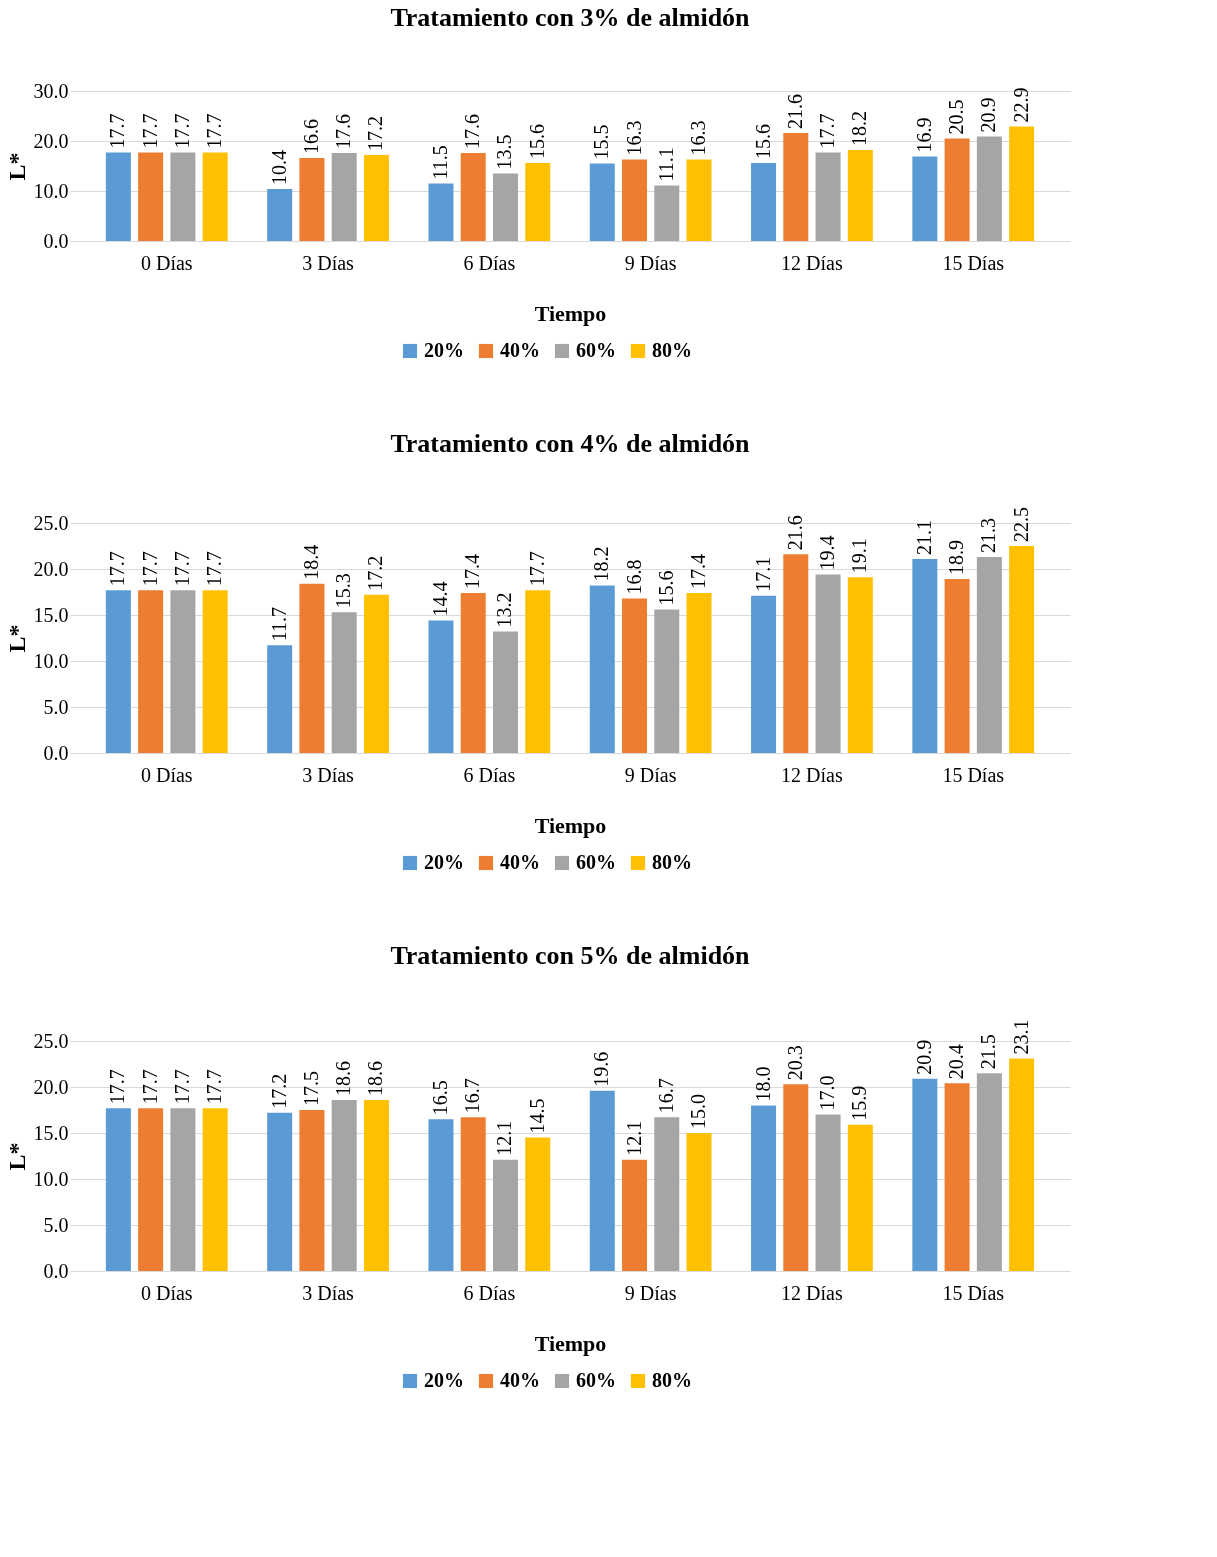 The image size is (1217, 1557). Describe the element at coordinates (827, 553) in the screenshot. I see `data-label: 19.4` at that location.